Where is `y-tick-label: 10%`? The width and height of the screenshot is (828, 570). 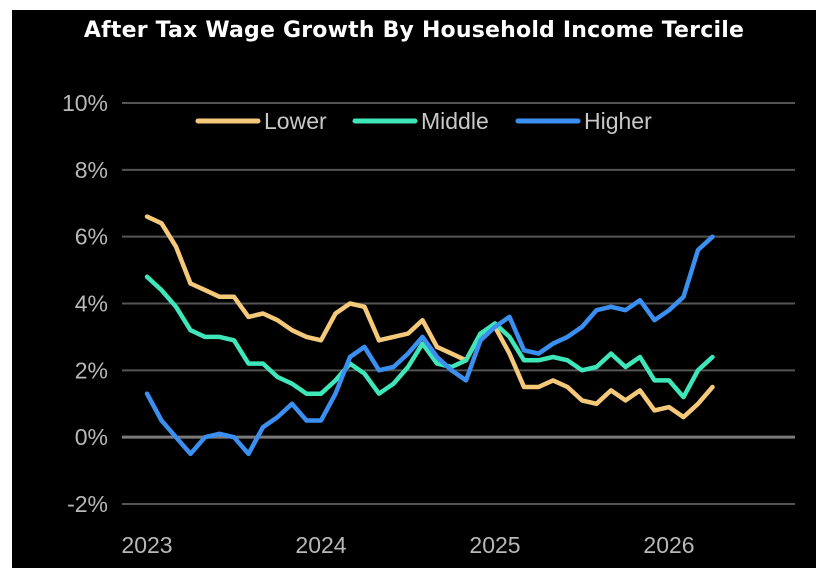
y-tick-label: 10% is located at coordinates (85, 103).